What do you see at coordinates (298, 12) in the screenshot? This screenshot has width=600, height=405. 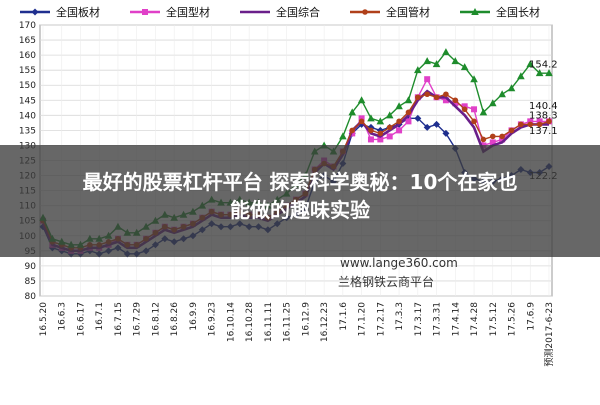 I see `legend-label: 全国综合` at bounding box center [298, 12].